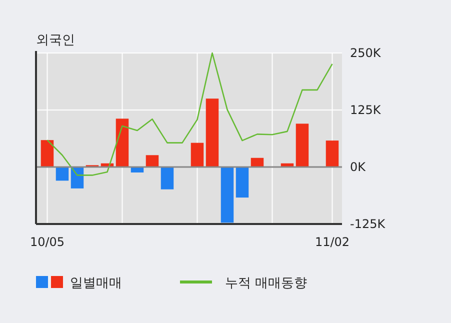 The image size is (451, 323). I want to click on y-tick-label: 125K, so click(366, 110).